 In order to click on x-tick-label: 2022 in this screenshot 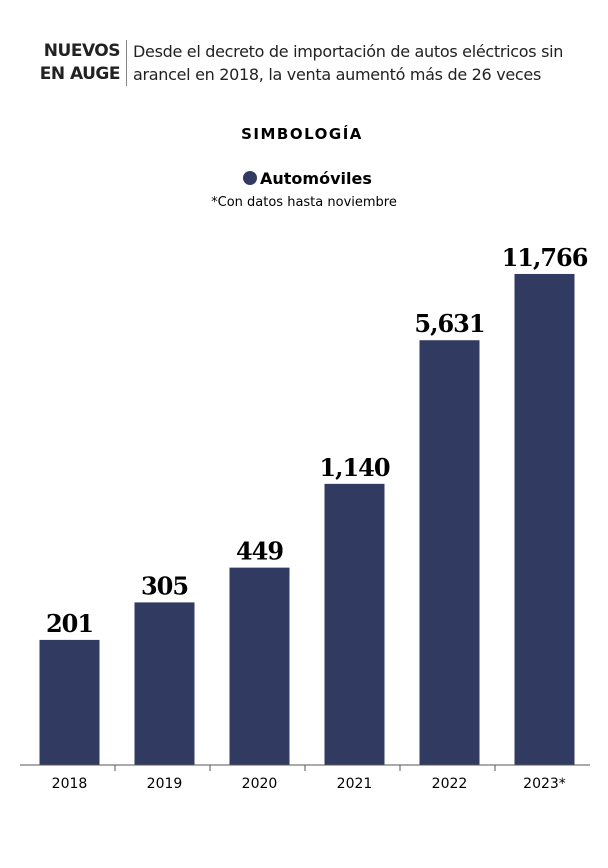, I will do `click(450, 784)`.